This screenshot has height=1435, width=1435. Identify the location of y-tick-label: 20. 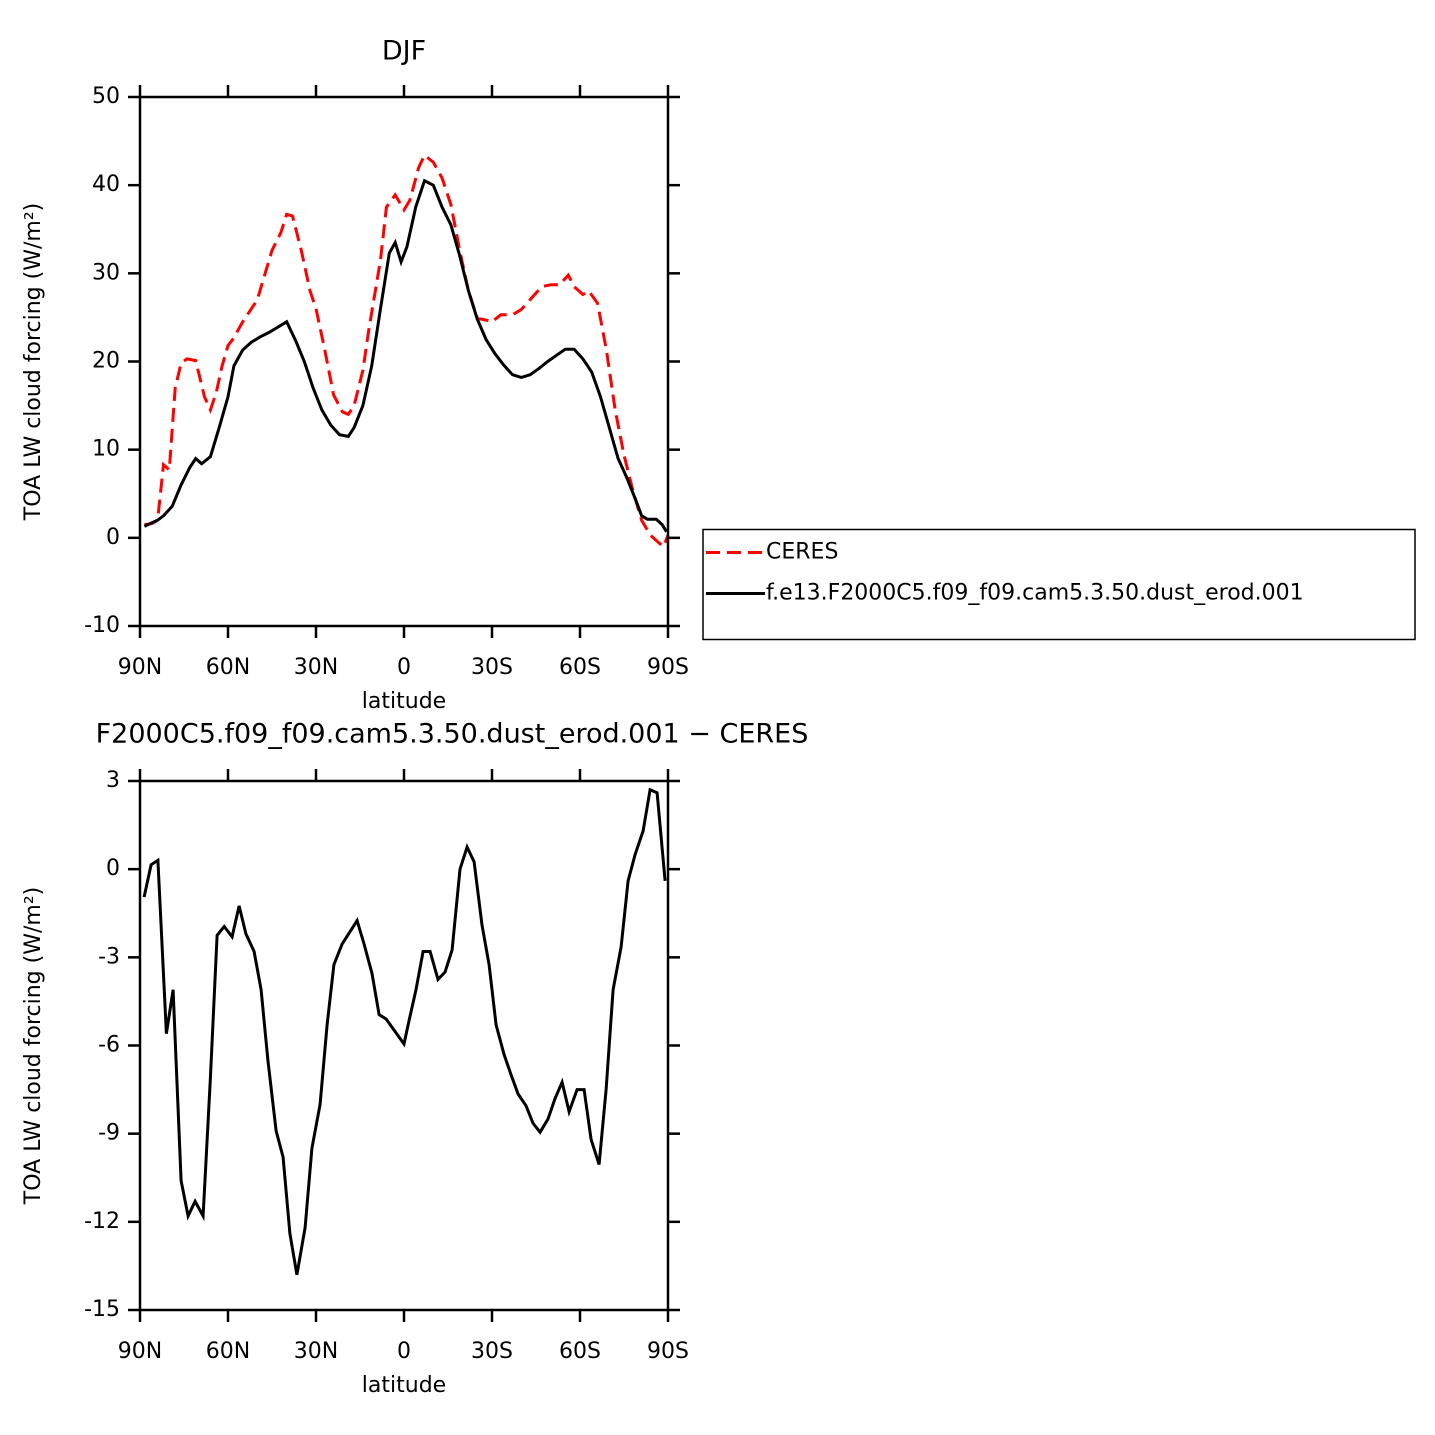
(106, 361).